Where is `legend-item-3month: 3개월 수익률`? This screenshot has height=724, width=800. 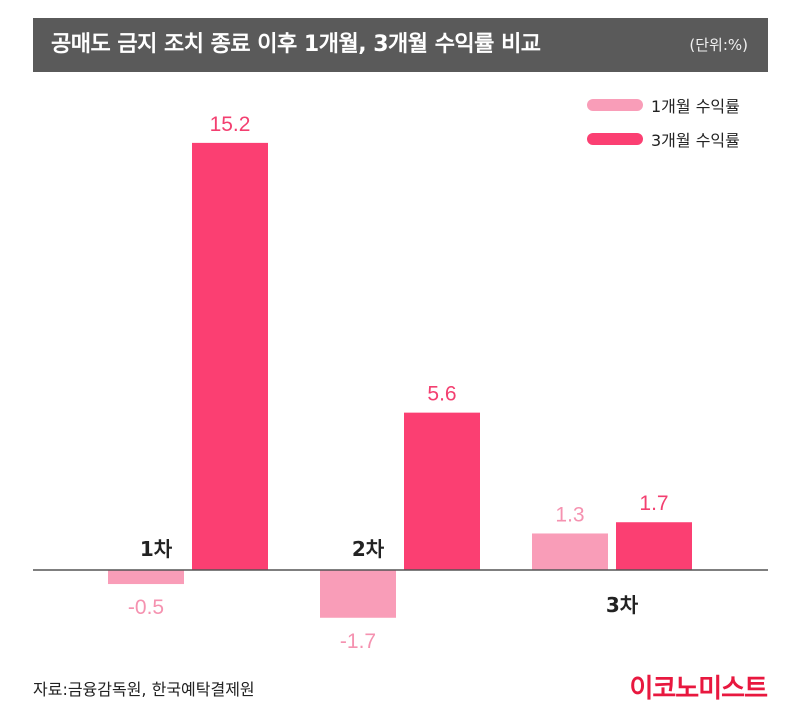 legend-item-3month: 3개월 수익률 is located at coordinates (663, 139).